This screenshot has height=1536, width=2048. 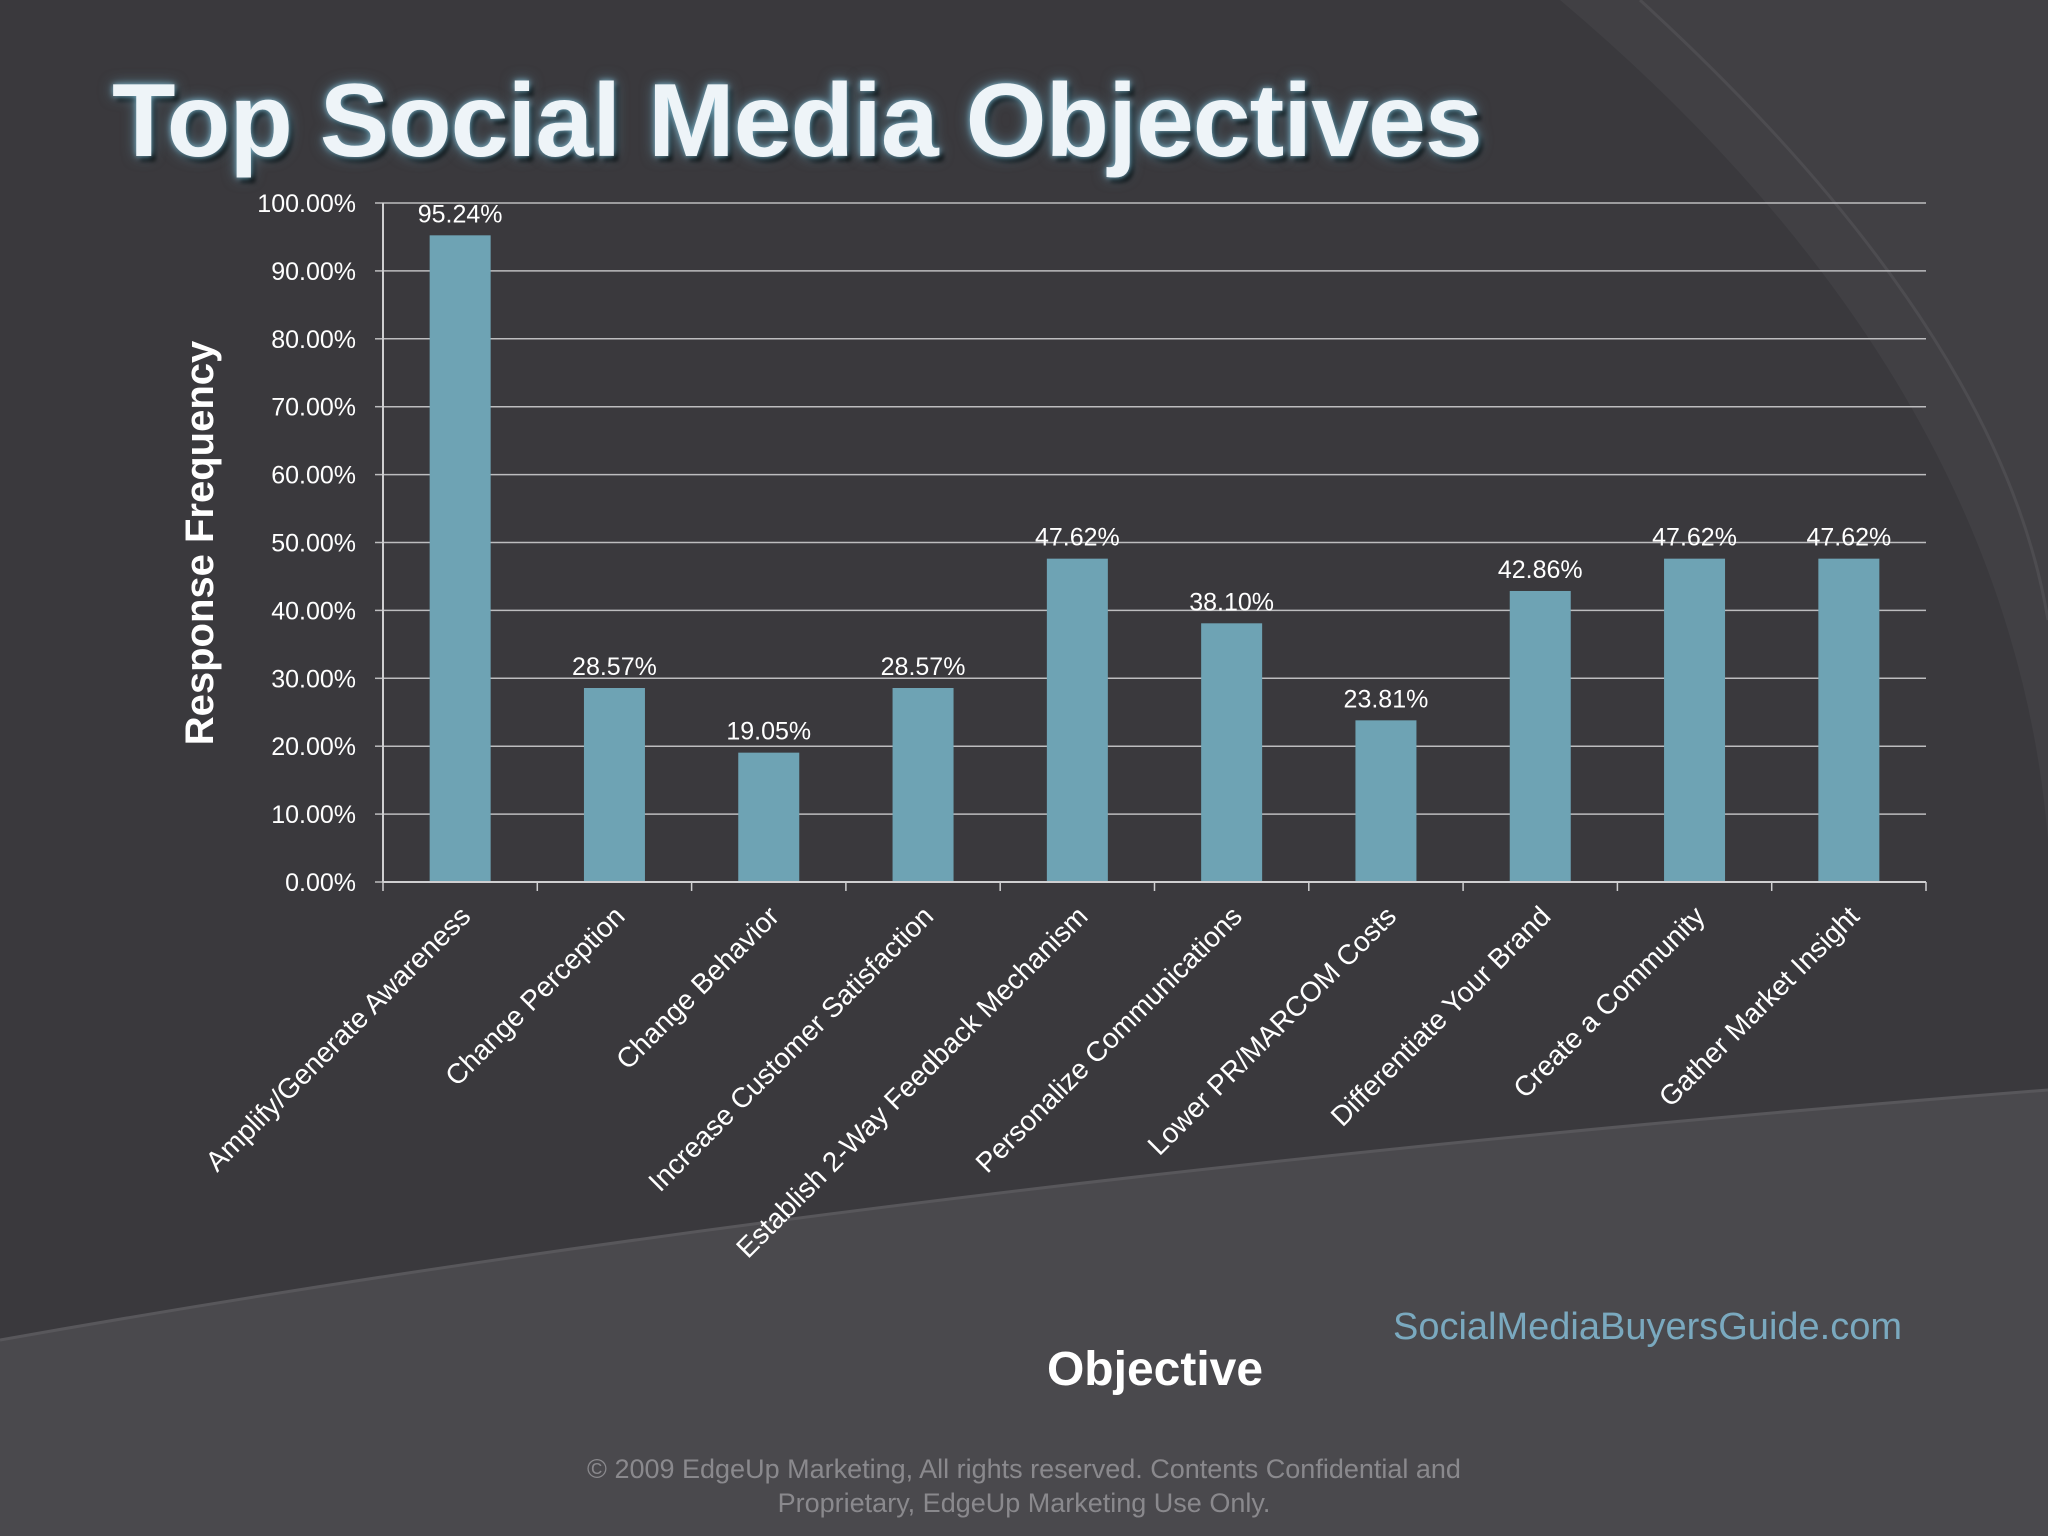 What do you see at coordinates (768, 732) in the screenshot?
I see `data-label: 19.05%` at bounding box center [768, 732].